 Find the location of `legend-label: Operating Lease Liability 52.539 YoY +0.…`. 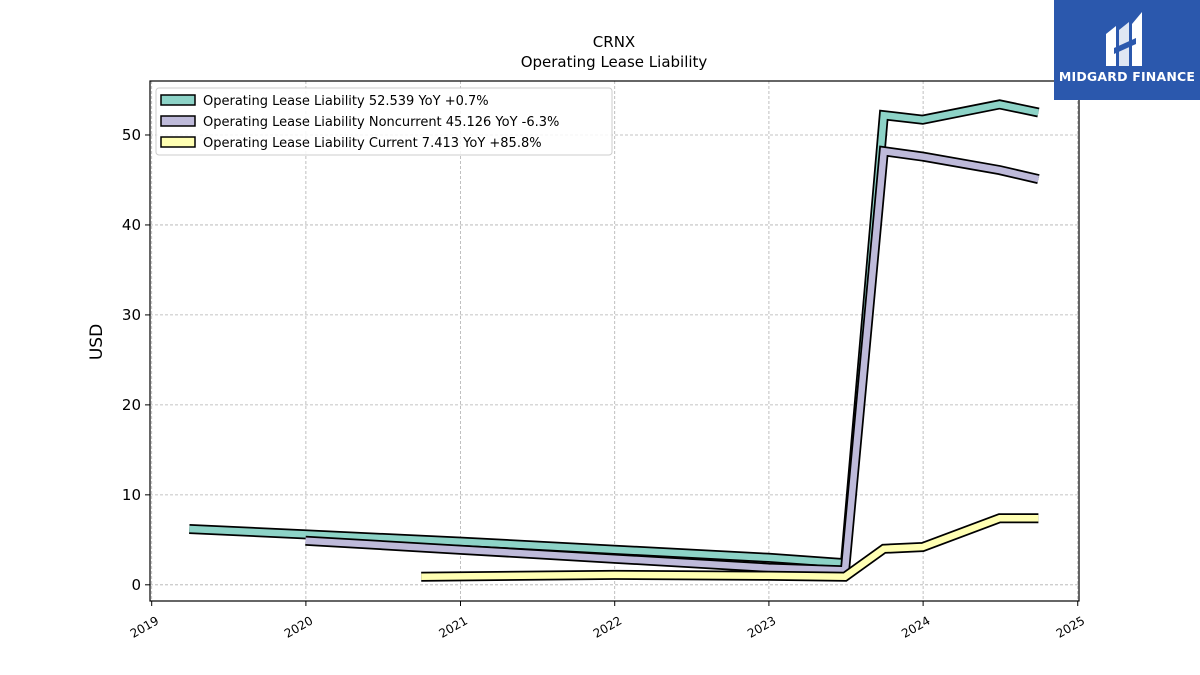

legend-label: Operating Lease Liability 52.539 YoY +0.… is located at coordinates (346, 101).